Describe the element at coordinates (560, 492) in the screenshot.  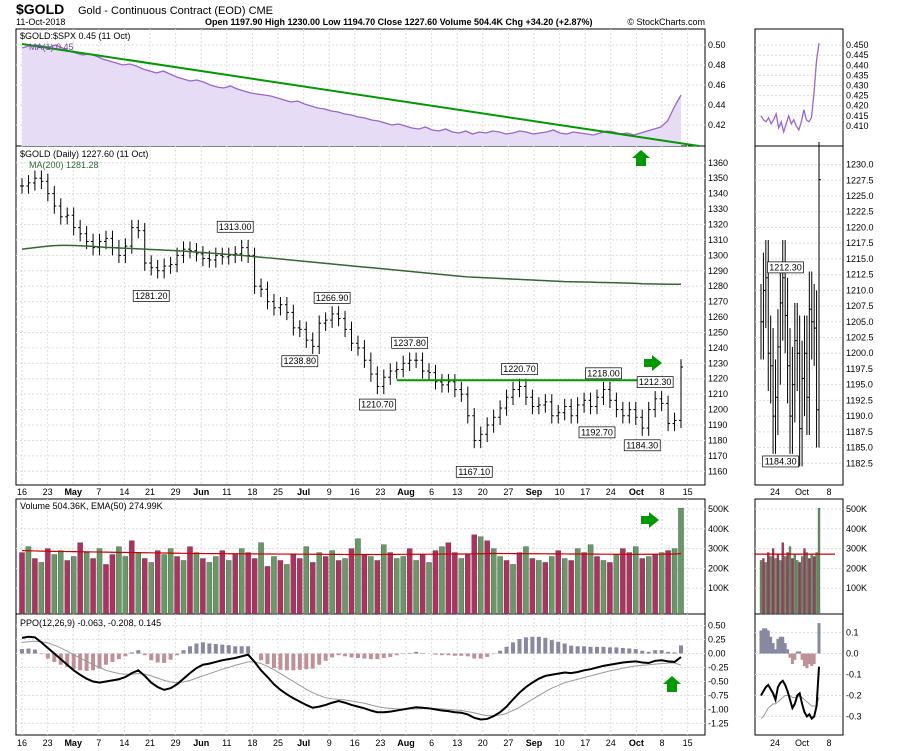
I see `x-tick-label: 10` at that location.